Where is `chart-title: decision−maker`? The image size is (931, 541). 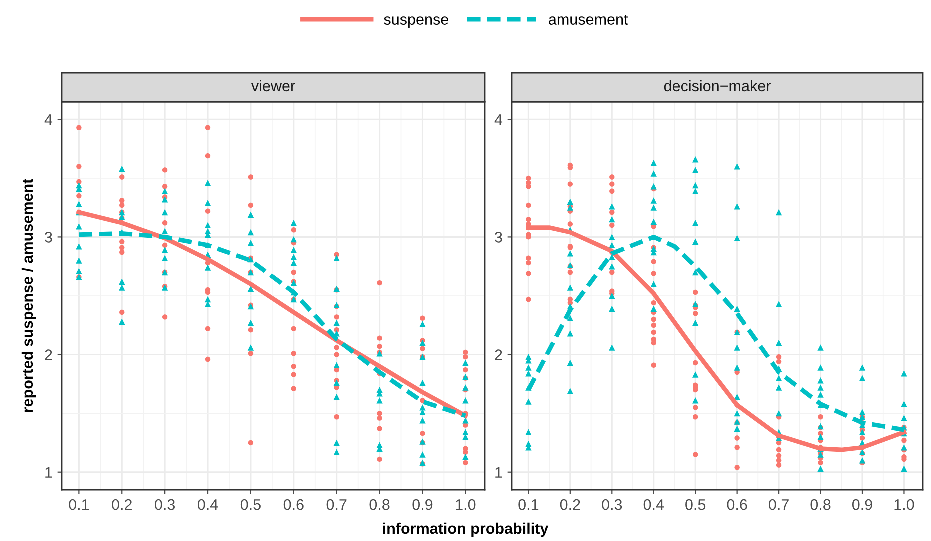 chart-title: decision−maker is located at coordinates (717, 86).